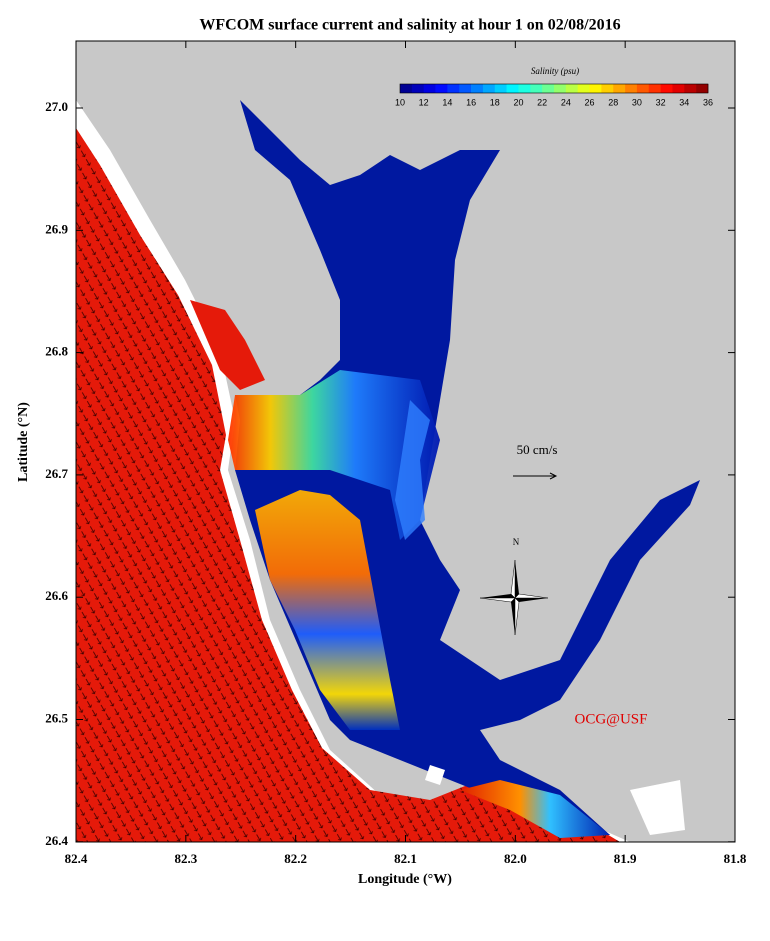  What do you see at coordinates (56, 228) in the screenshot?
I see `y-tick-label: 26.9` at bounding box center [56, 228].